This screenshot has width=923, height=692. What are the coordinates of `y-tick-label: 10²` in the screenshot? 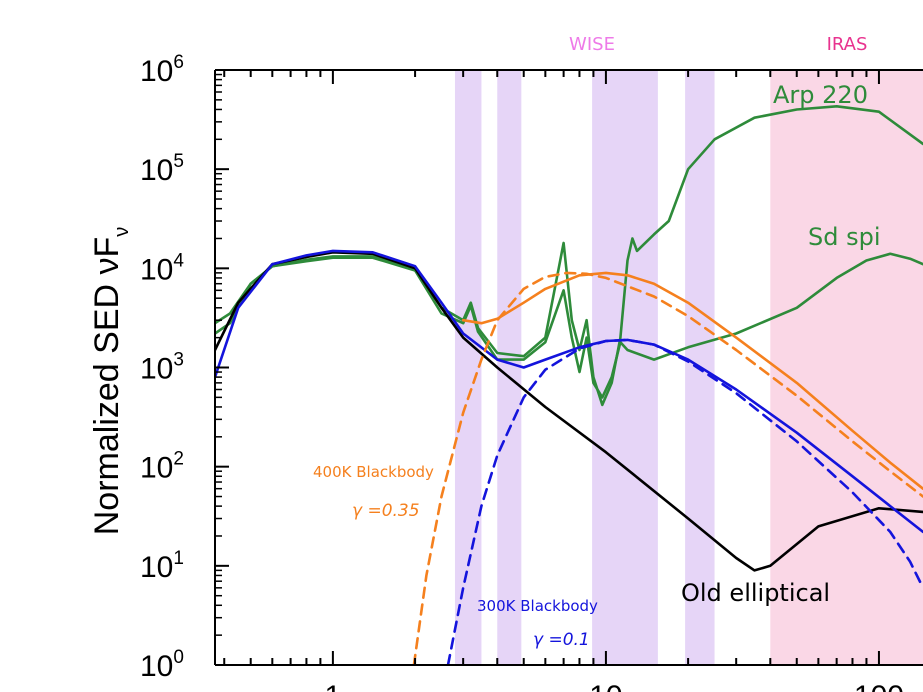 It's located at (162, 467).